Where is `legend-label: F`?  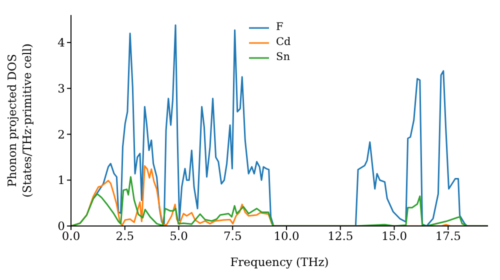 legend-label: F is located at coordinates (280, 27).